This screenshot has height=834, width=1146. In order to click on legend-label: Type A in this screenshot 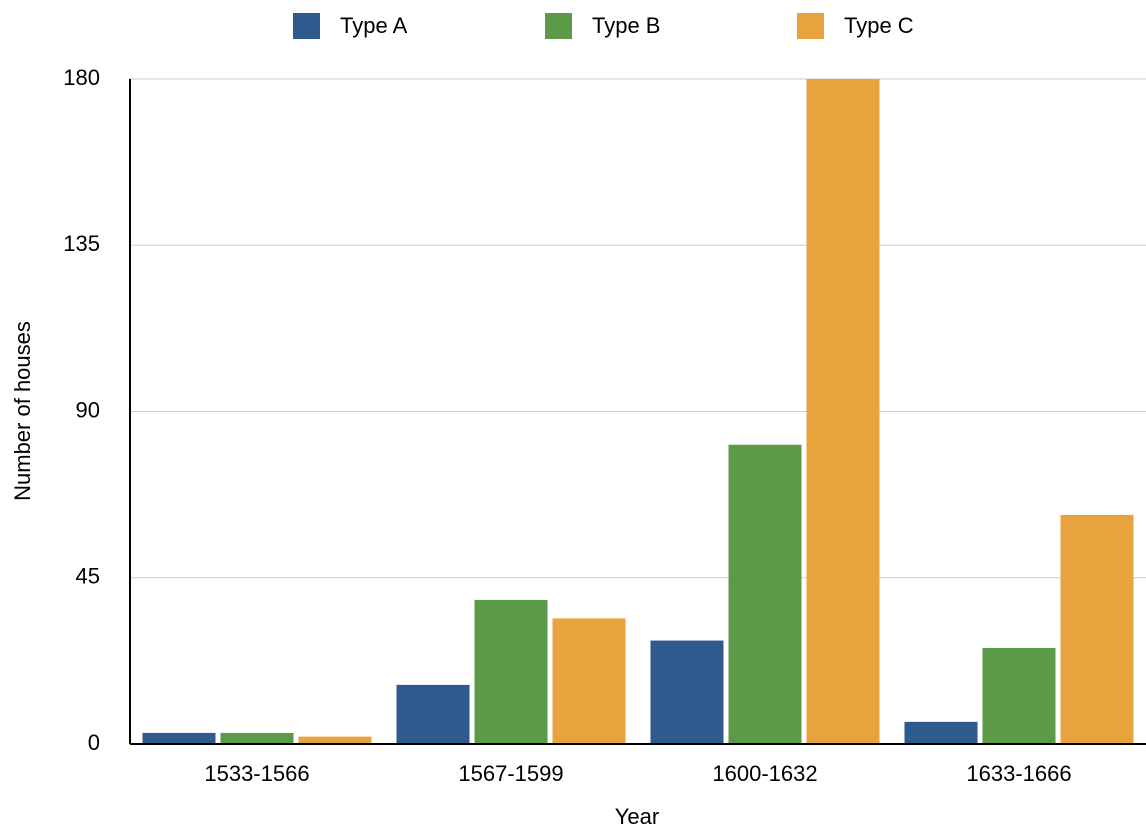, I will do `click(374, 25)`.